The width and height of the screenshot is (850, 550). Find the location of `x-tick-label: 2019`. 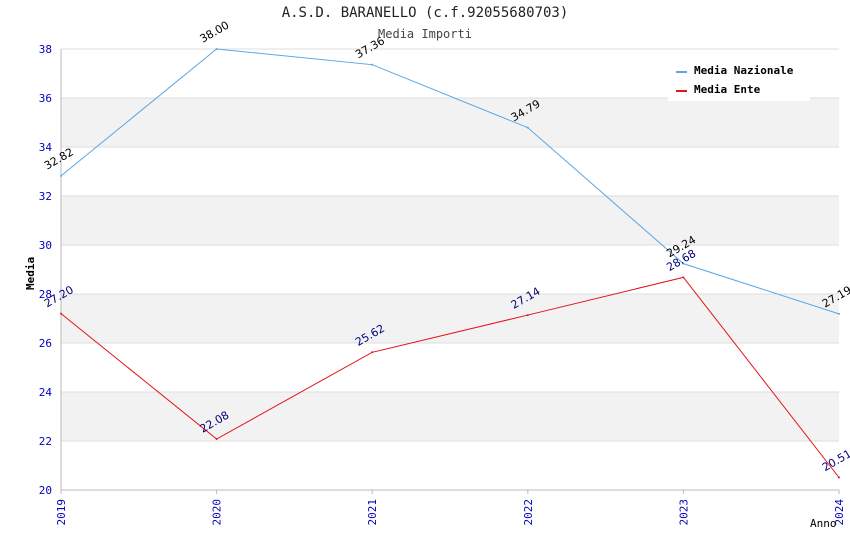

x-tick-label: 2019 is located at coordinates (61, 512).